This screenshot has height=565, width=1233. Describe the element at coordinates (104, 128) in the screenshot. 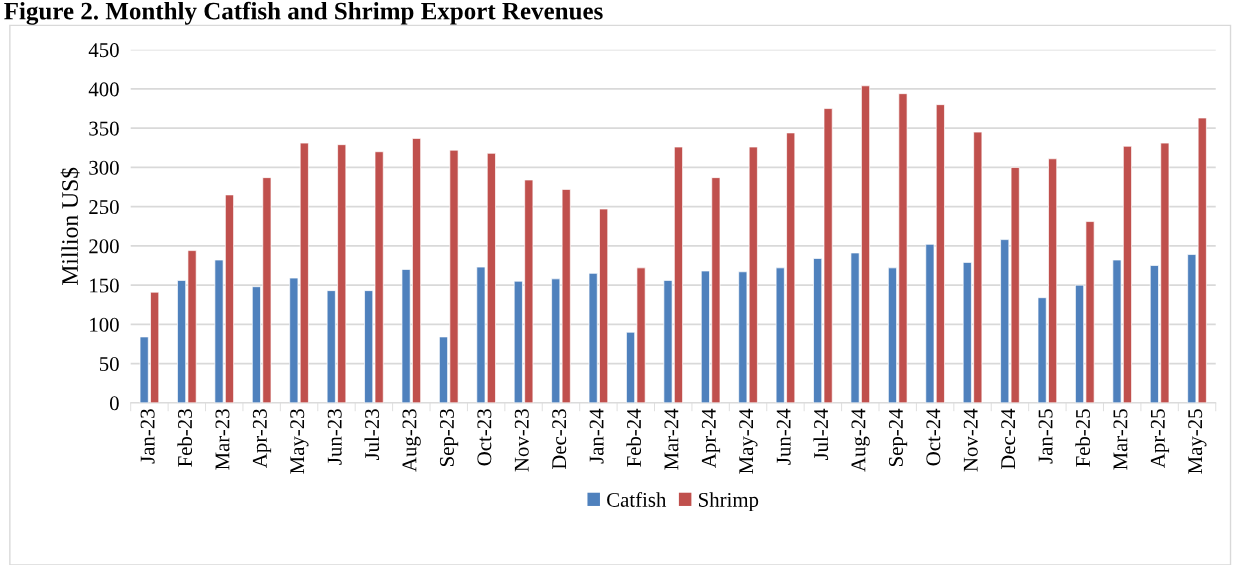

I see `y-tick-label: 350` at that location.